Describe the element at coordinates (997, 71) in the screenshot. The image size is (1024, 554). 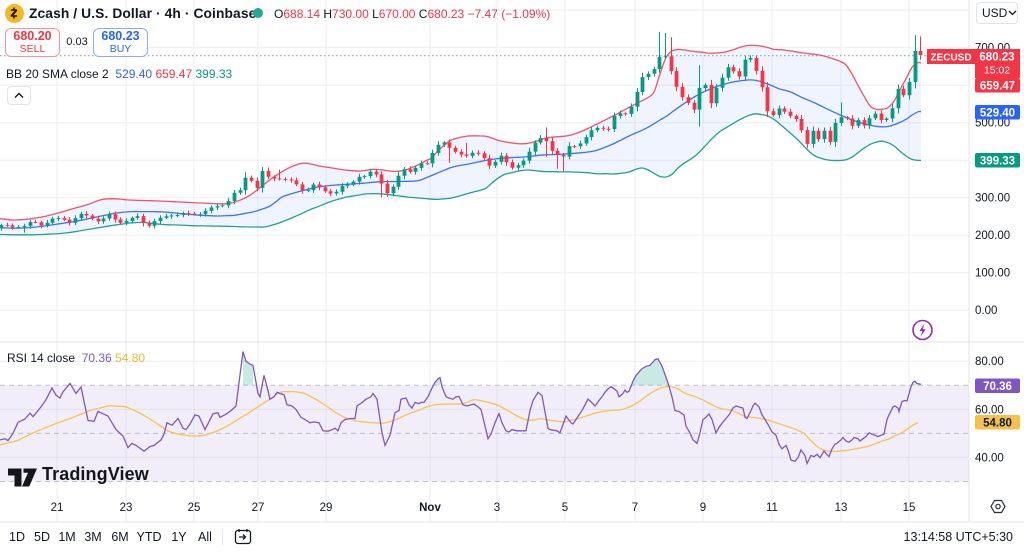
I see `svg-text: 15:02` at that location.